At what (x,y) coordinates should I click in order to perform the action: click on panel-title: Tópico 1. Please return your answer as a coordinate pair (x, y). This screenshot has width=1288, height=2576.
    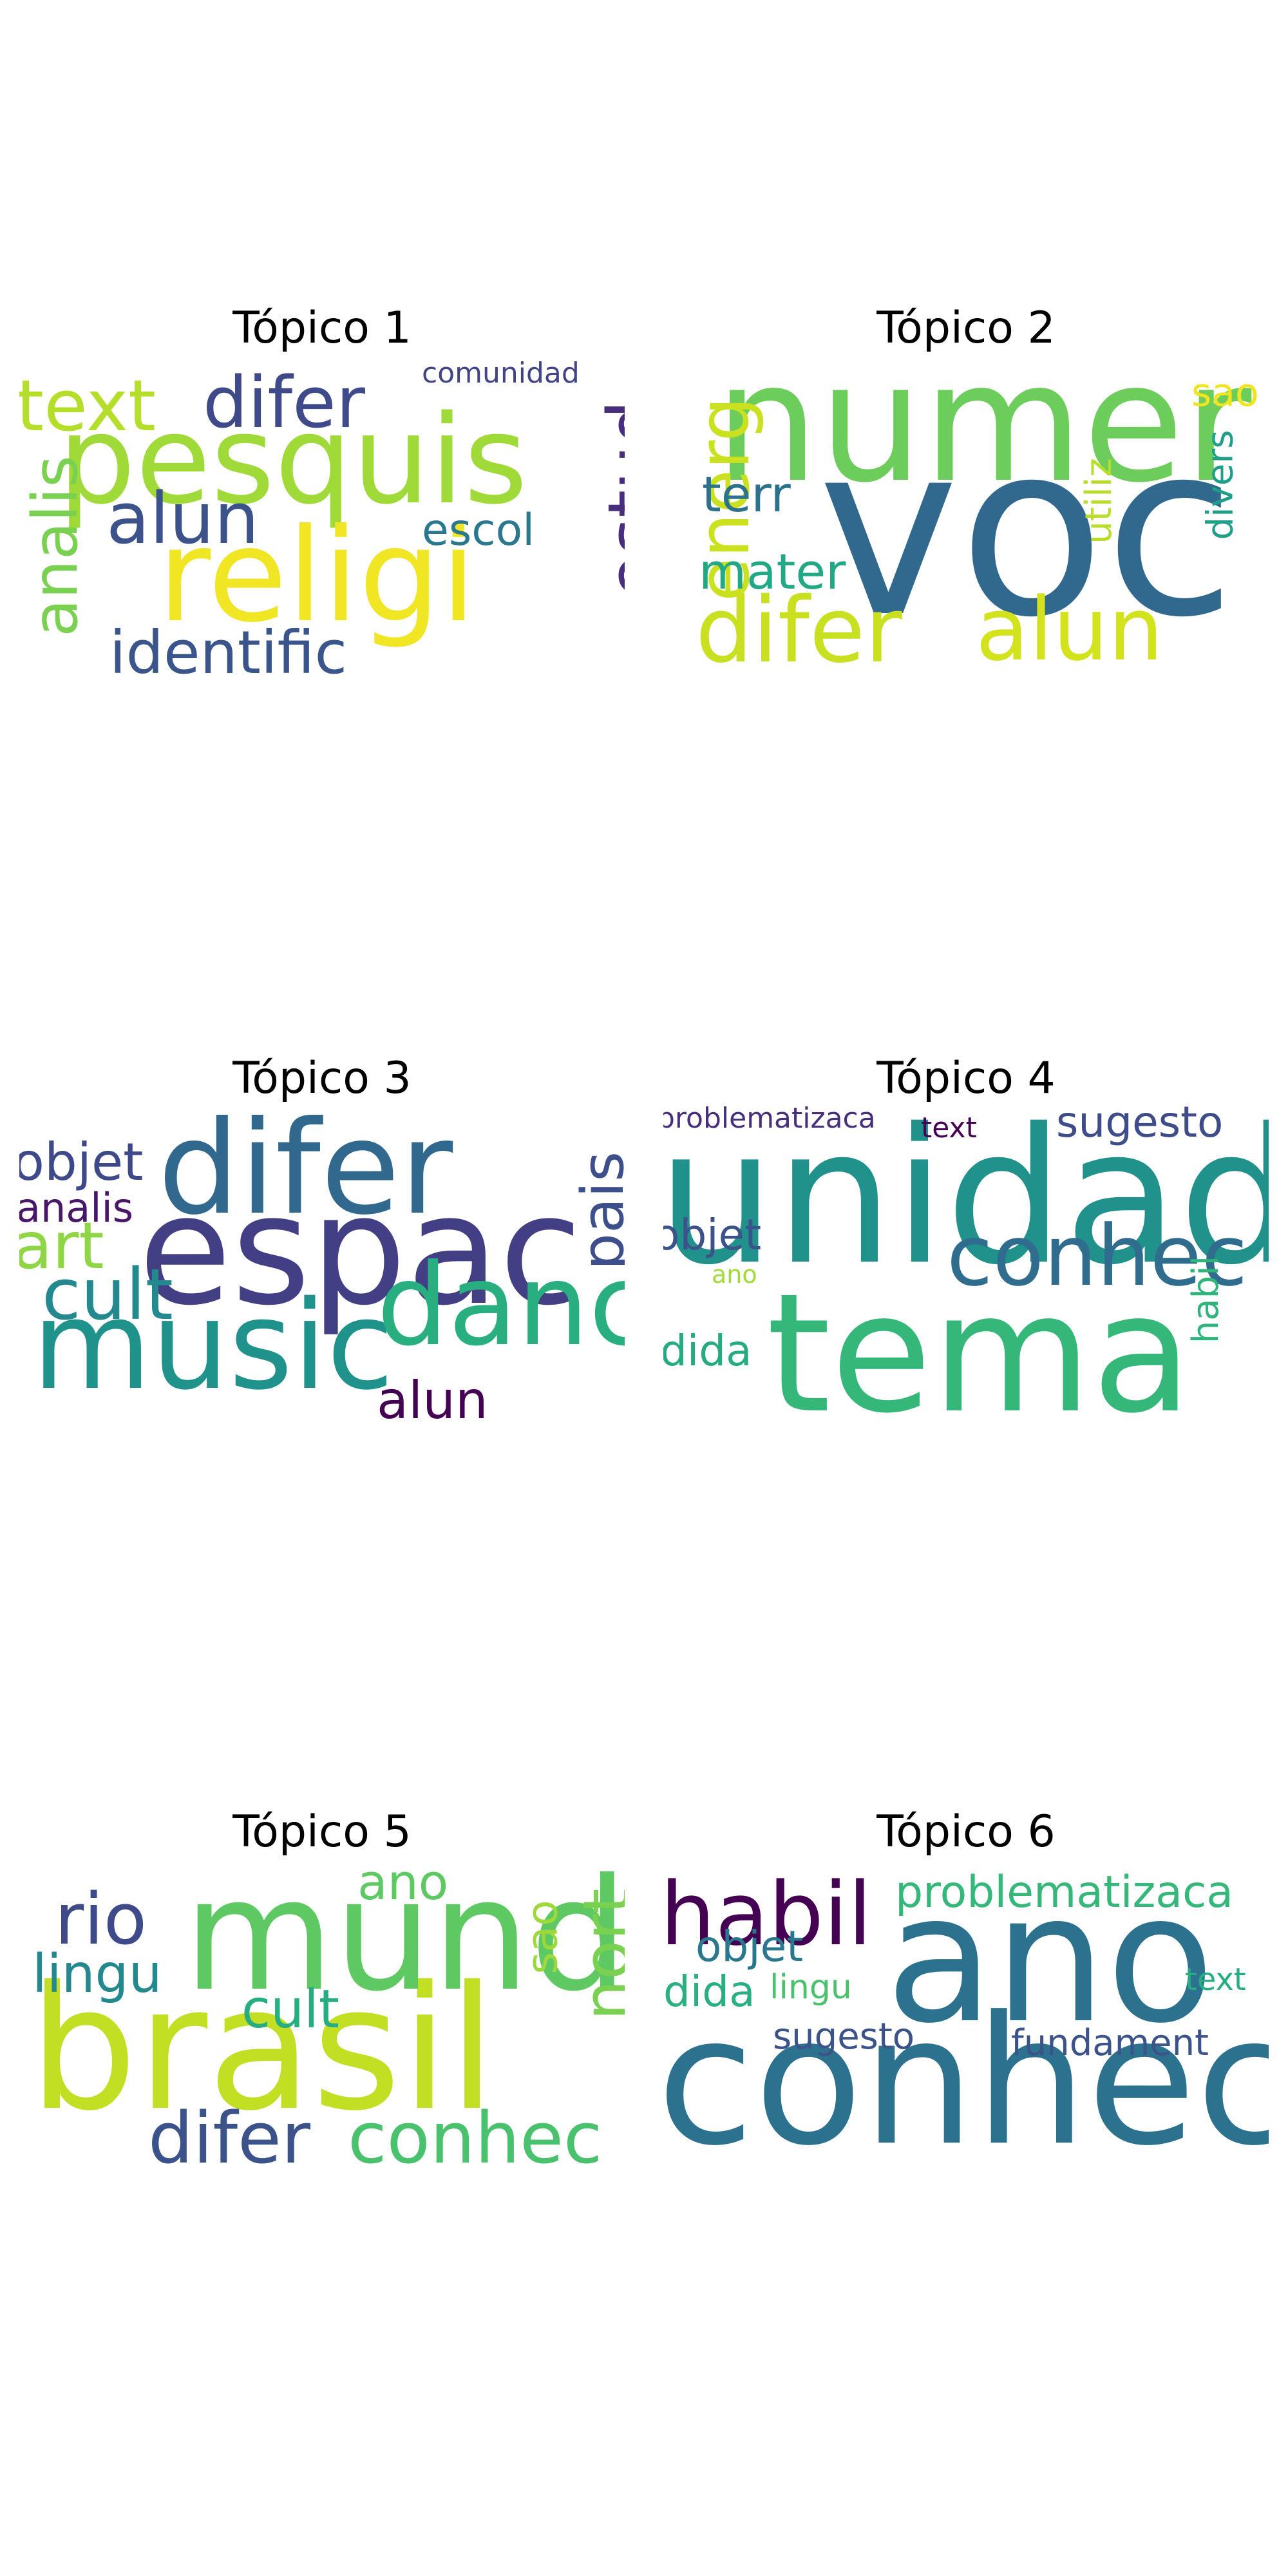
    Looking at the image, I should click on (322, 328).